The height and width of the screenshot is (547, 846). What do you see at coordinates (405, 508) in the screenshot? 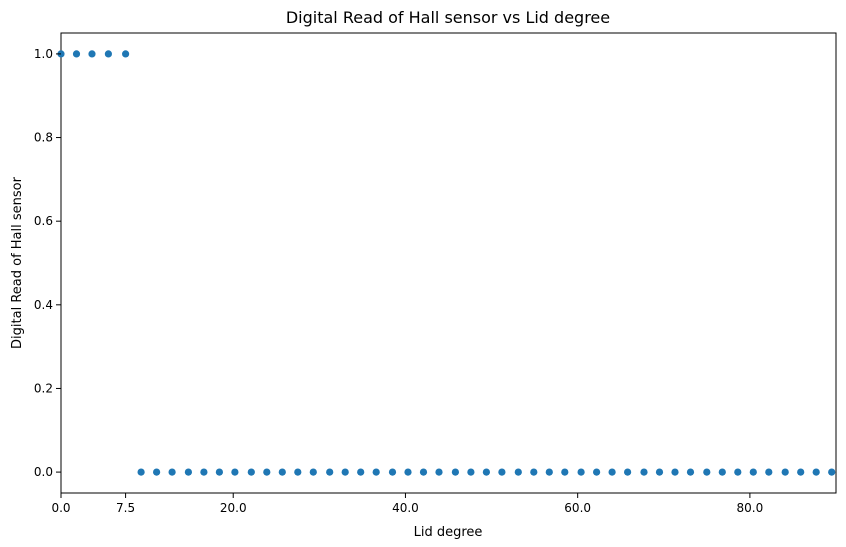
I see `x-tick-label: 40.0` at bounding box center [405, 508].